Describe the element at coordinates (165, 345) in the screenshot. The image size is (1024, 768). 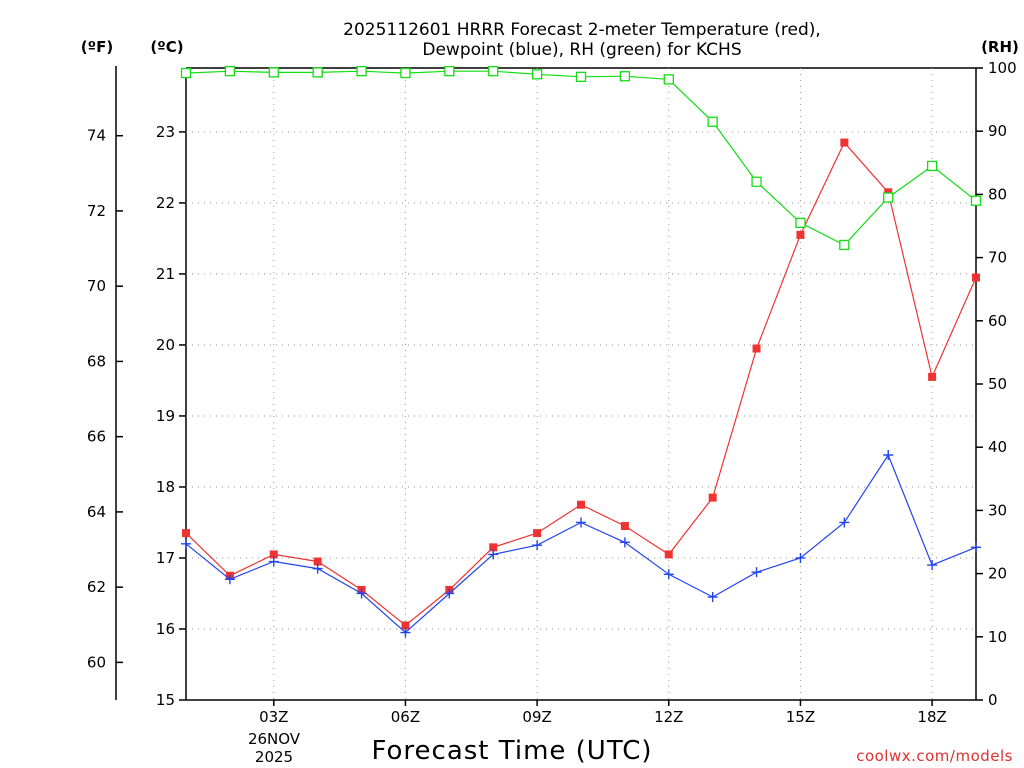
I see `celsius-tick-label: 20` at that location.